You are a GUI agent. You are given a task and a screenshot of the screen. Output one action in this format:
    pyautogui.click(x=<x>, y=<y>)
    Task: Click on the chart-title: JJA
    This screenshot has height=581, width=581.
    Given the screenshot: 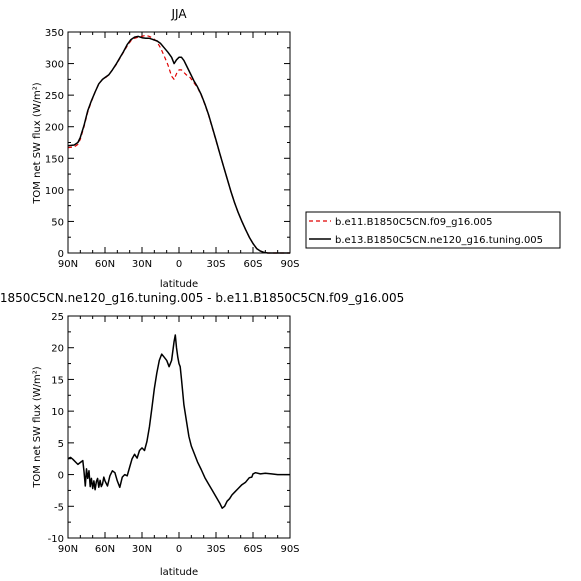 What is the action you would take?
    pyautogui.click(x=178, y=14)
    